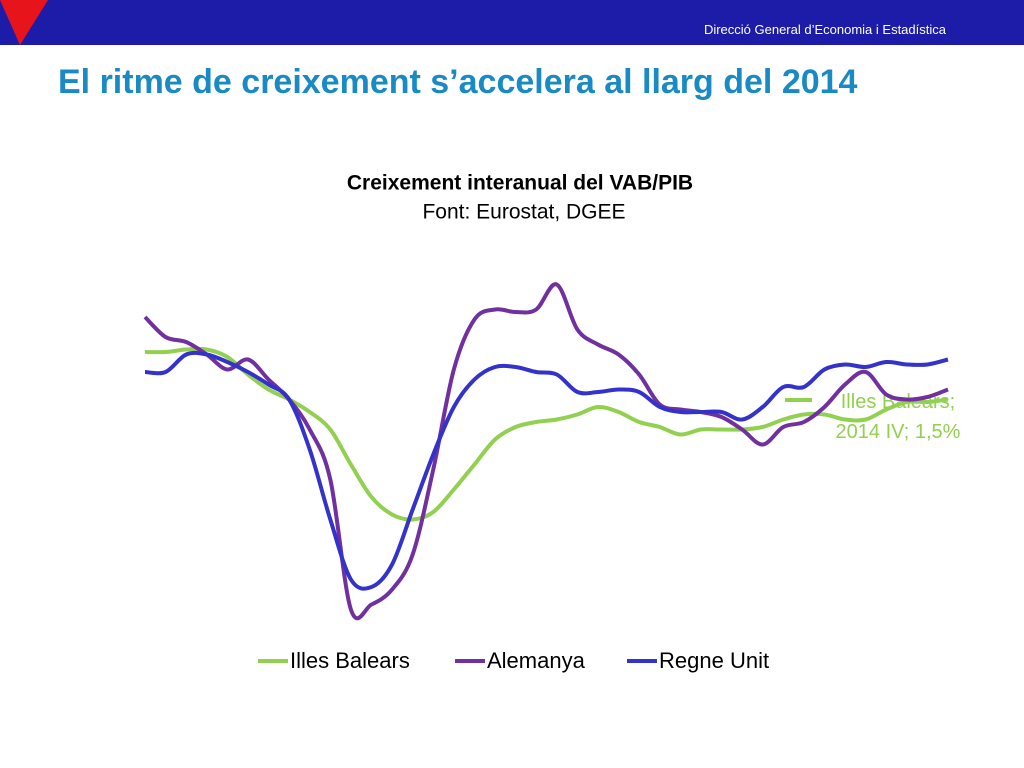 This screenshot has height=768, width=1024. Describe the element at coordinates (350, 660) in the screenshot. I see `legend-label: Illes Balears` at that location.